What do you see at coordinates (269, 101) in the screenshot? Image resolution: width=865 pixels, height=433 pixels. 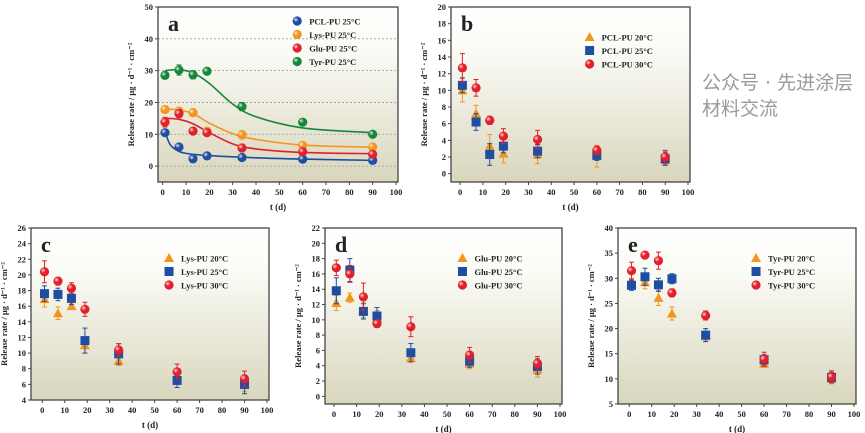 I see `series-tyr-pu-25-c` at bounding box center [269, 101].